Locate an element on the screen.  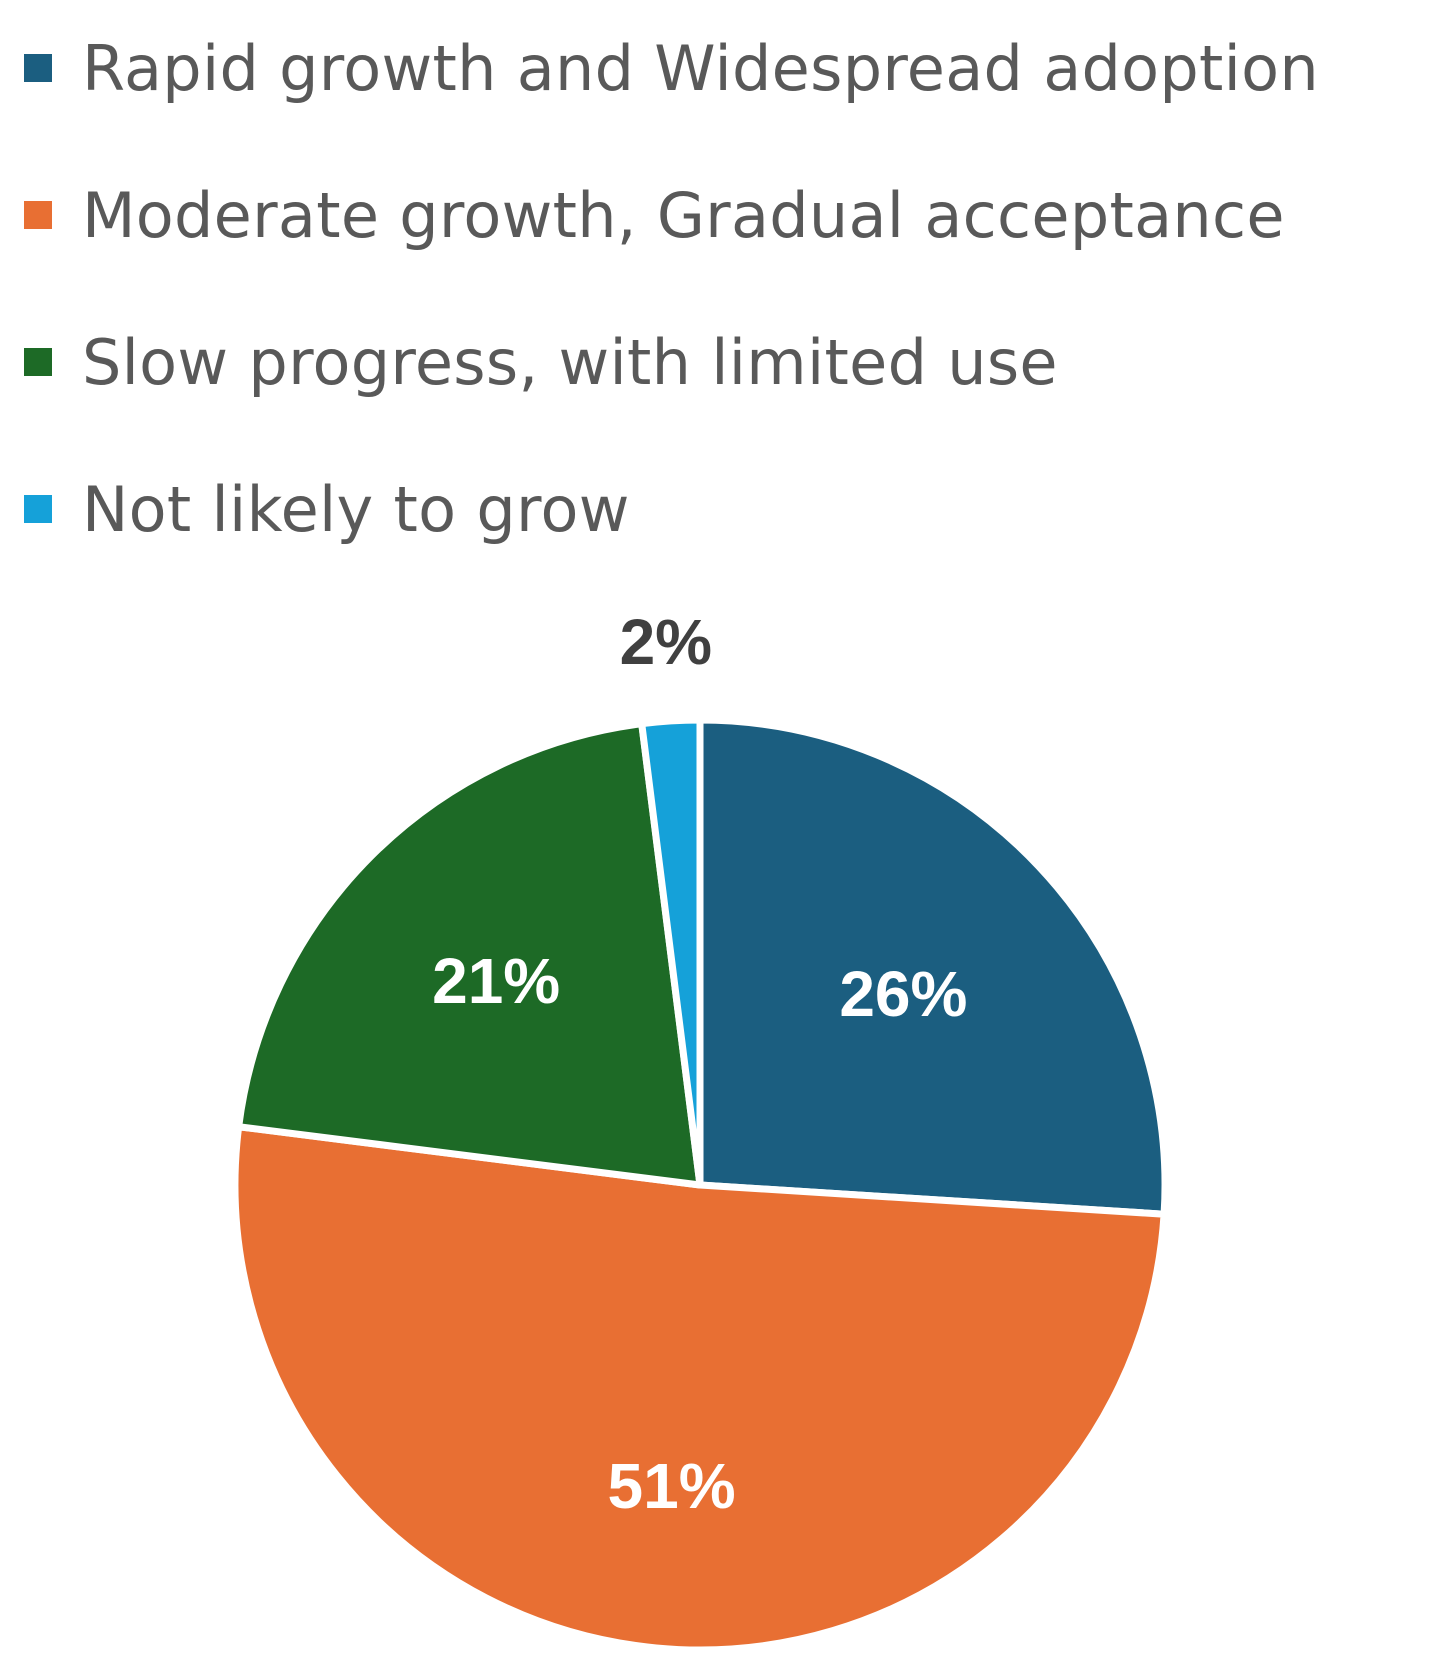
legend-label: Slow progress, with limited use is located at coordinates (570, 362).